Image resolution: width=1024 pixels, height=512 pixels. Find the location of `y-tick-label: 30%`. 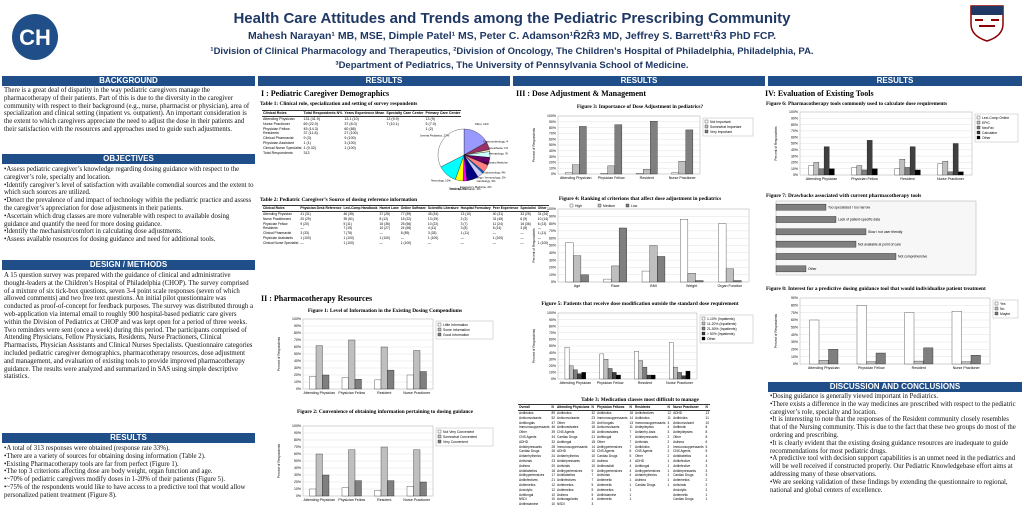

y-tick-label: 30% is located at coordinates (794, 156).